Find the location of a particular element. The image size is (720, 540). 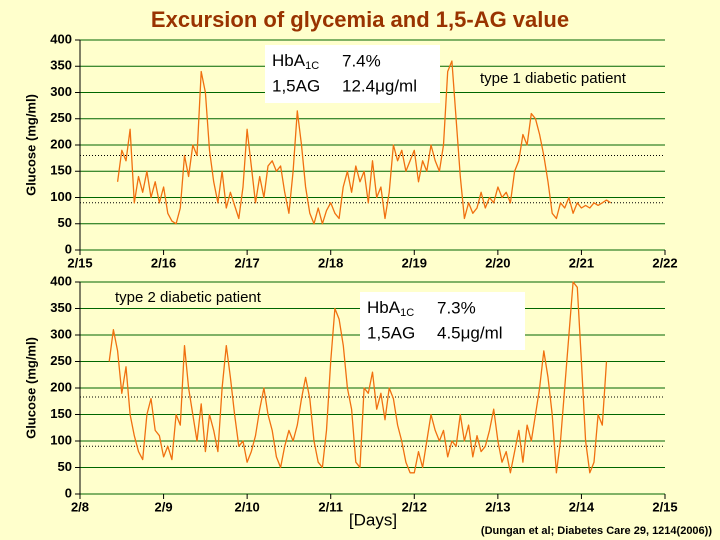

x-tick-label: 2/16 is located at coordinates (163, 262).